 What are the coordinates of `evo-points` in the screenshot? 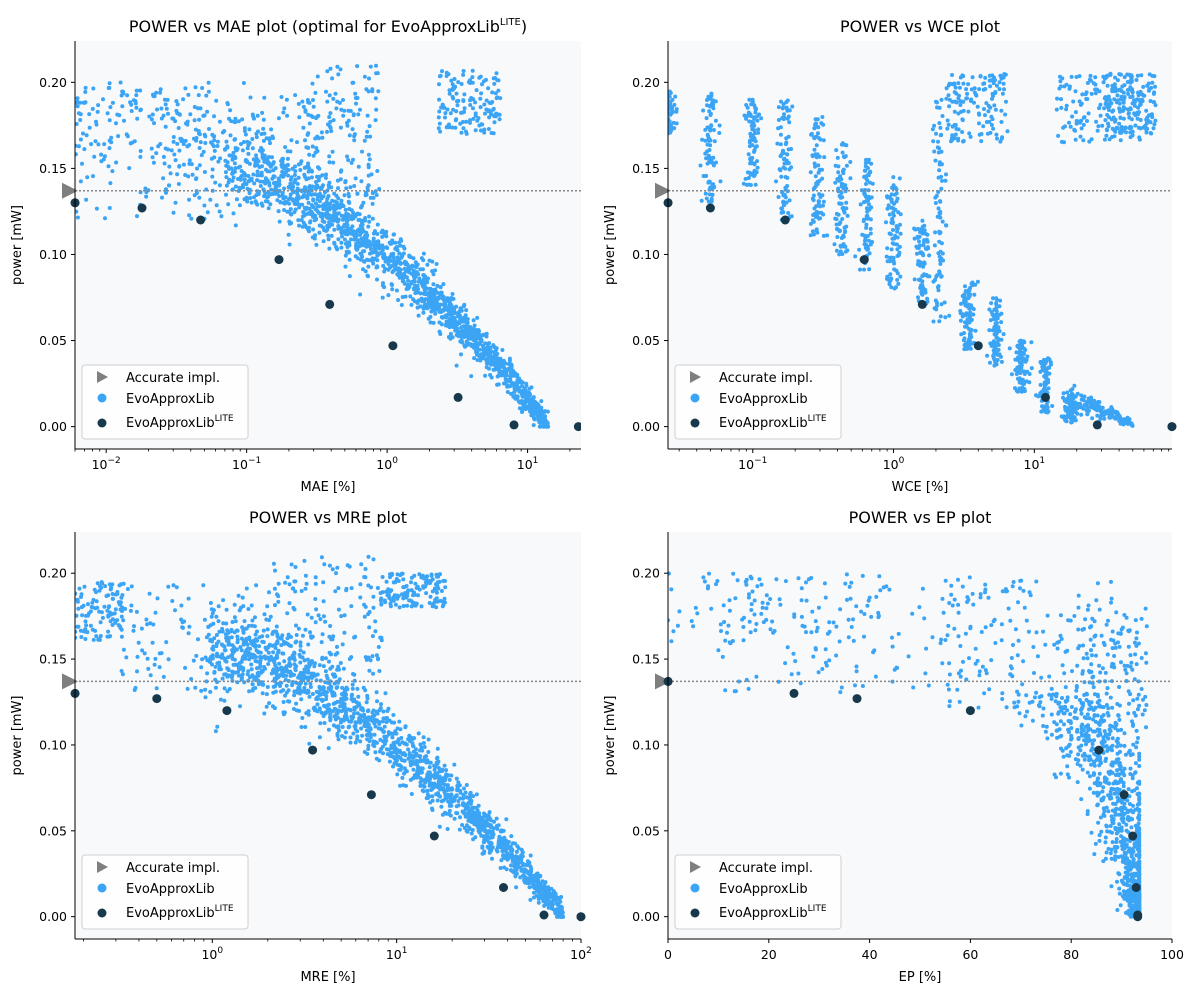 It's located at (313, 246).